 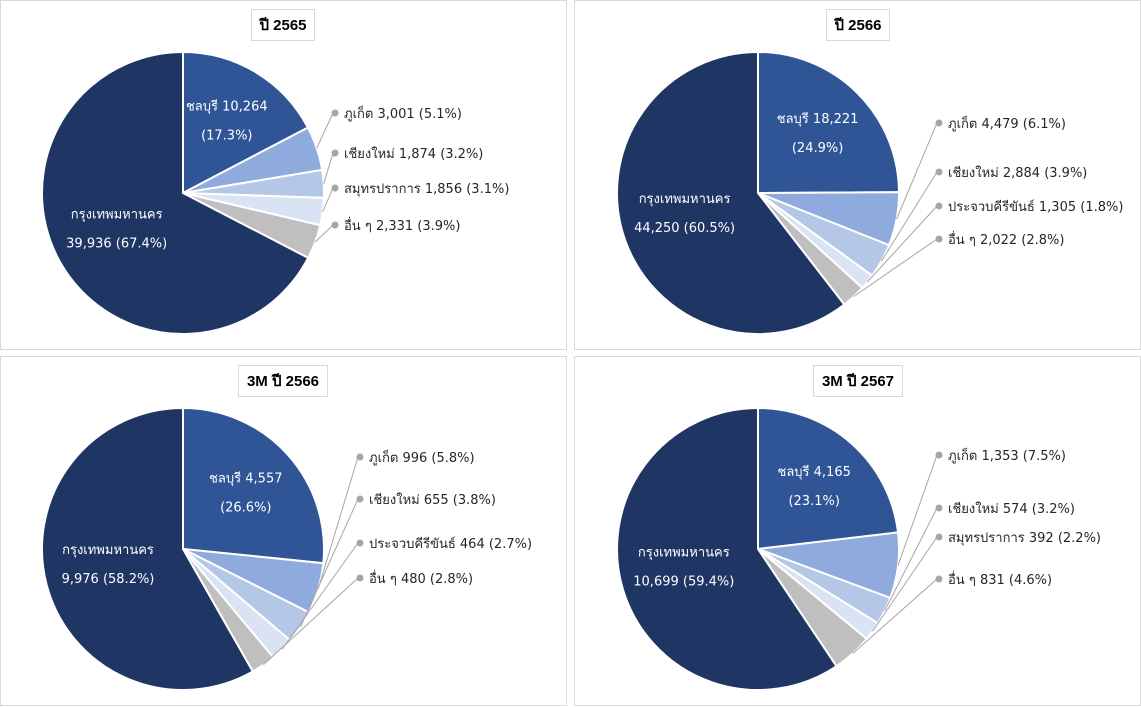 I want to click on slice-label-outside: เชียงใหม่ 655 (3.8%), so click(x=432, y=500).